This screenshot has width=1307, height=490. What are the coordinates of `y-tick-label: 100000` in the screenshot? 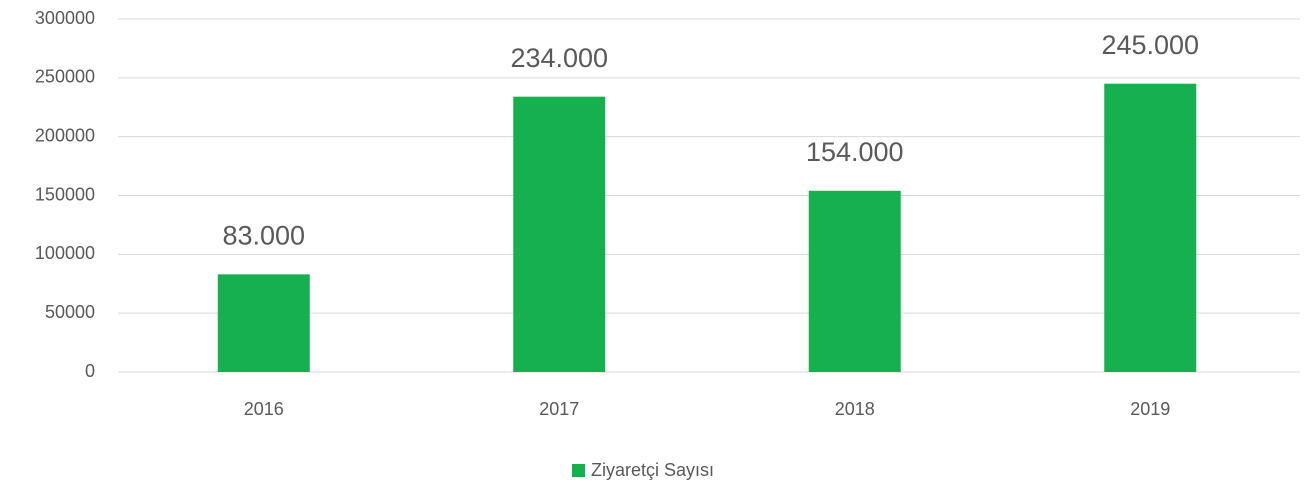 It's located at (65, 253).